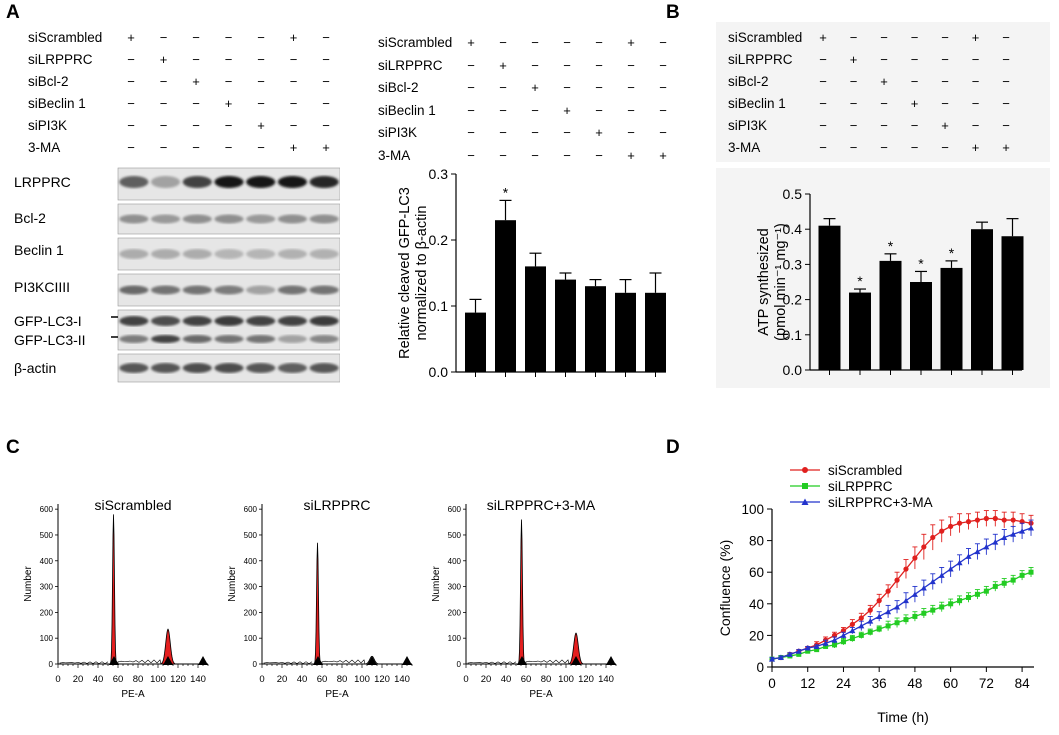  I want to click on atp-condition-bg, so click(883, 92).